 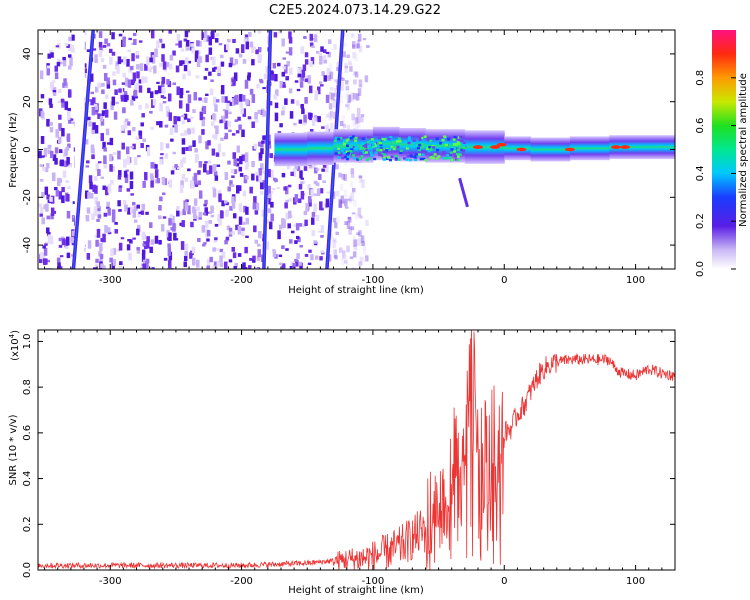 I want to click on signal-track, so click(x=655, y=147).